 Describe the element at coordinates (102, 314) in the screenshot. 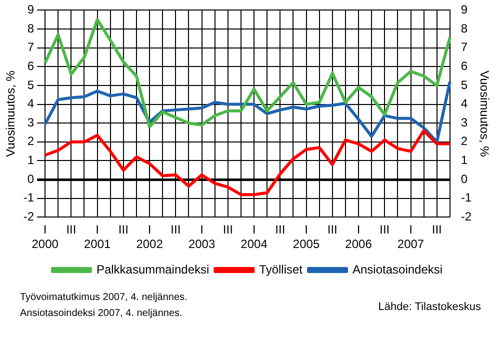

I see `text: Ansiotasoindeksi 2007, 4. neljännes.` at that location.